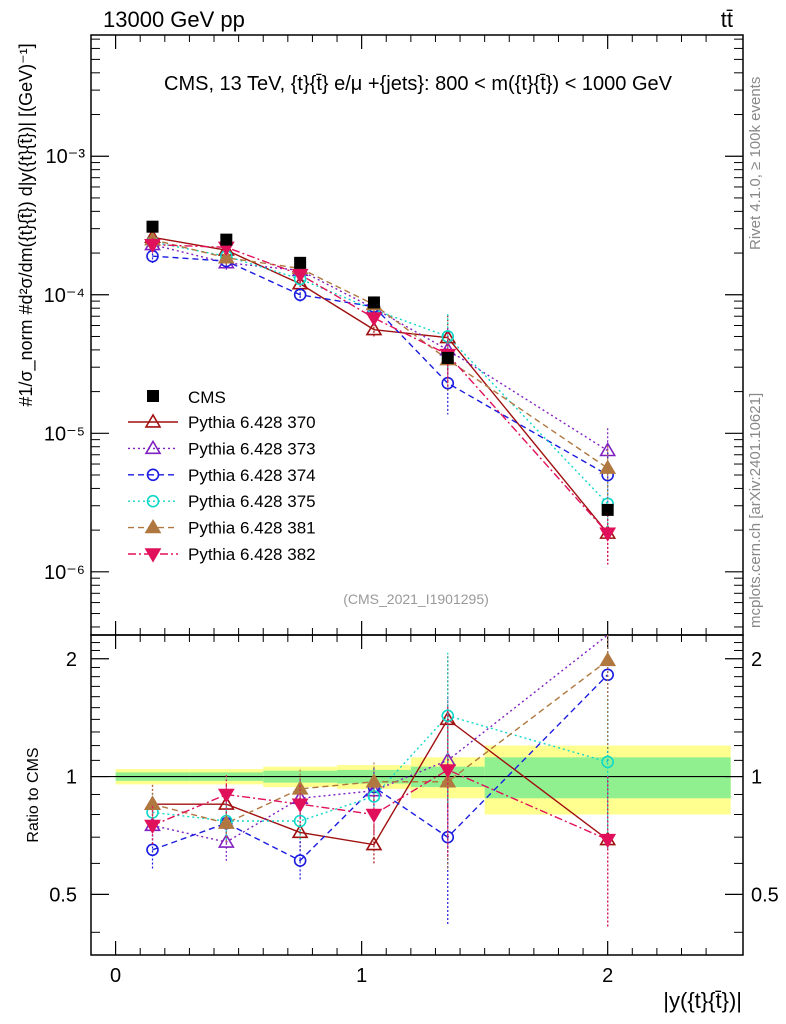  Describe the element at coordinates (252, 448) in the screenshot. I see `legend-label-2: Pythia 6.428 373` at that location.